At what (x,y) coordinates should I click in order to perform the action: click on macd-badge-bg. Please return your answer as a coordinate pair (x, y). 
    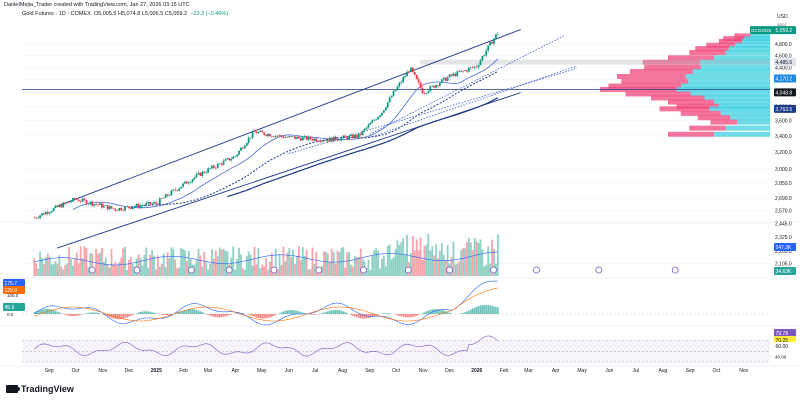
    Looking at the image, I should click on (14, 290).